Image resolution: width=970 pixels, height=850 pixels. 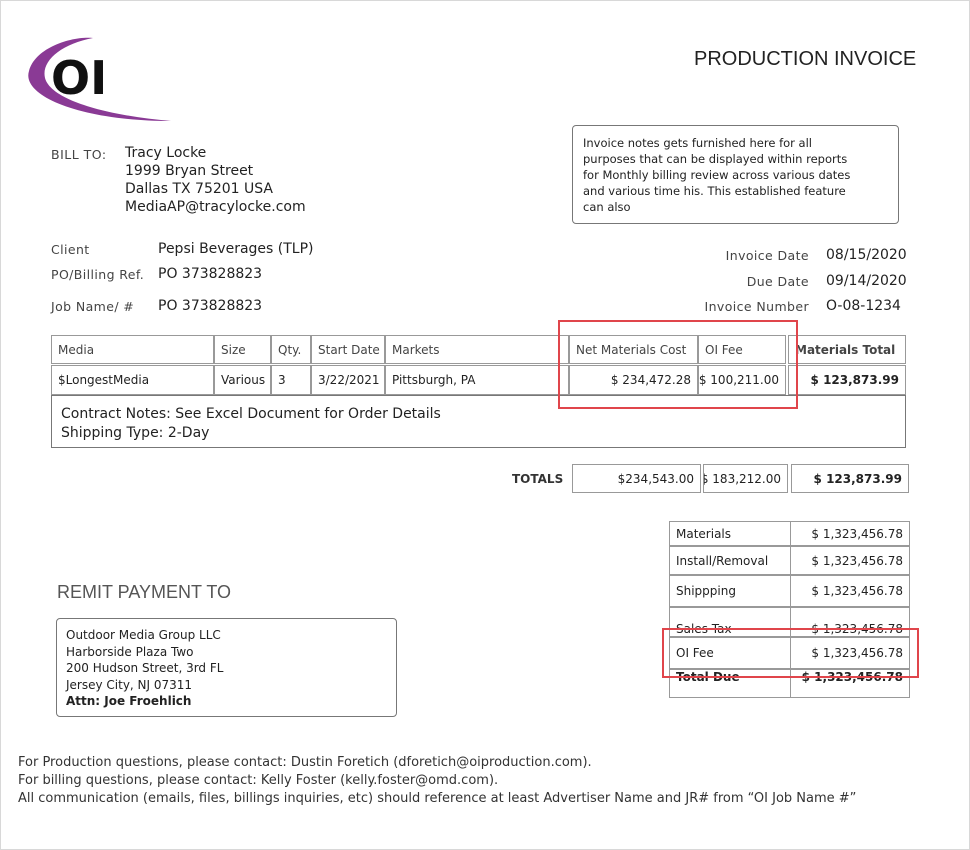 I want to click on date-value: 09/14/2020, so click(x=866, y=281).